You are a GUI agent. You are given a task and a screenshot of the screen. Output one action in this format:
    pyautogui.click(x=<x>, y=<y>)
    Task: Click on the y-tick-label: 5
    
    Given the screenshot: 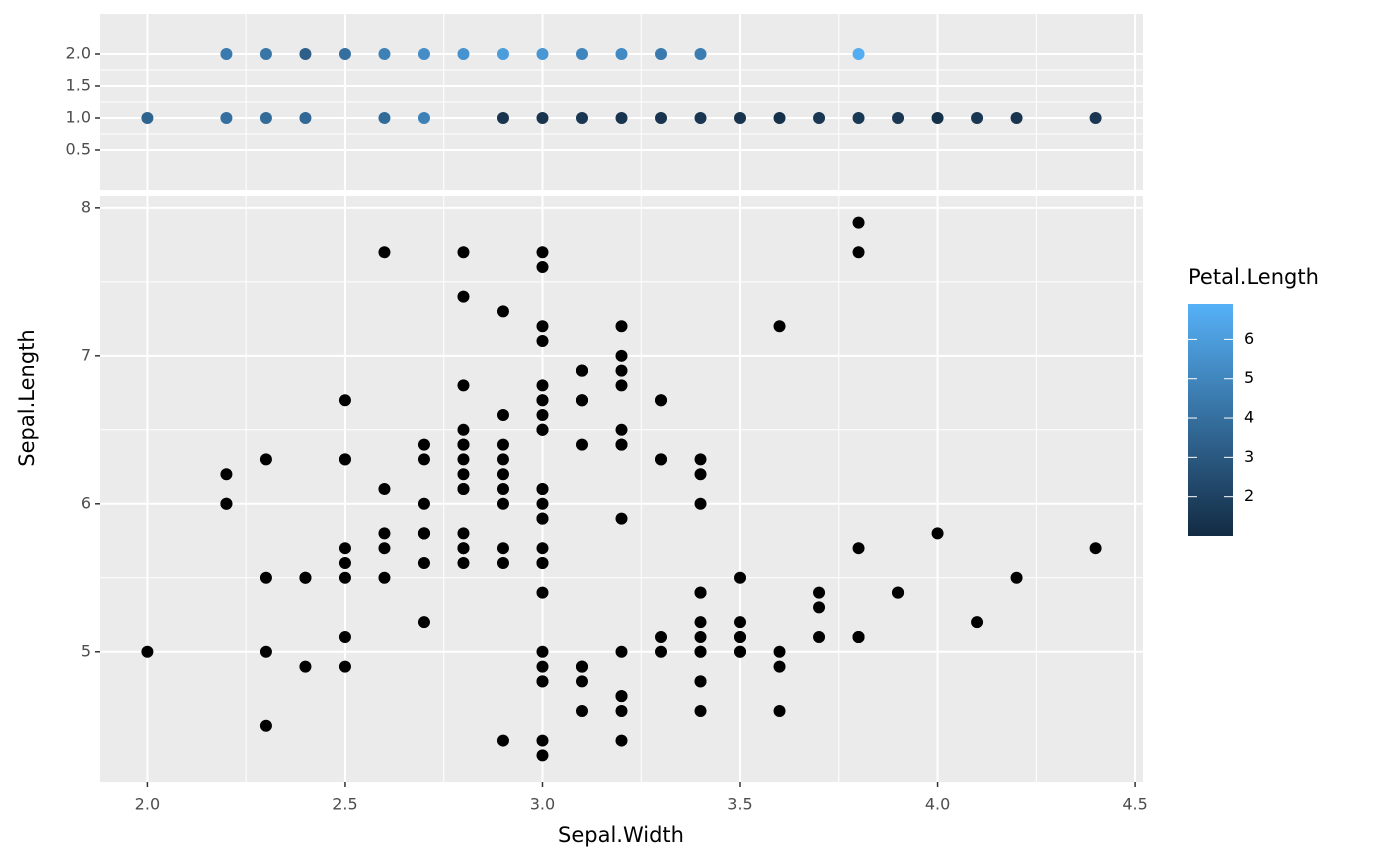 What is the action you would take?
    pyautogui.click(x=86, y=650)
    